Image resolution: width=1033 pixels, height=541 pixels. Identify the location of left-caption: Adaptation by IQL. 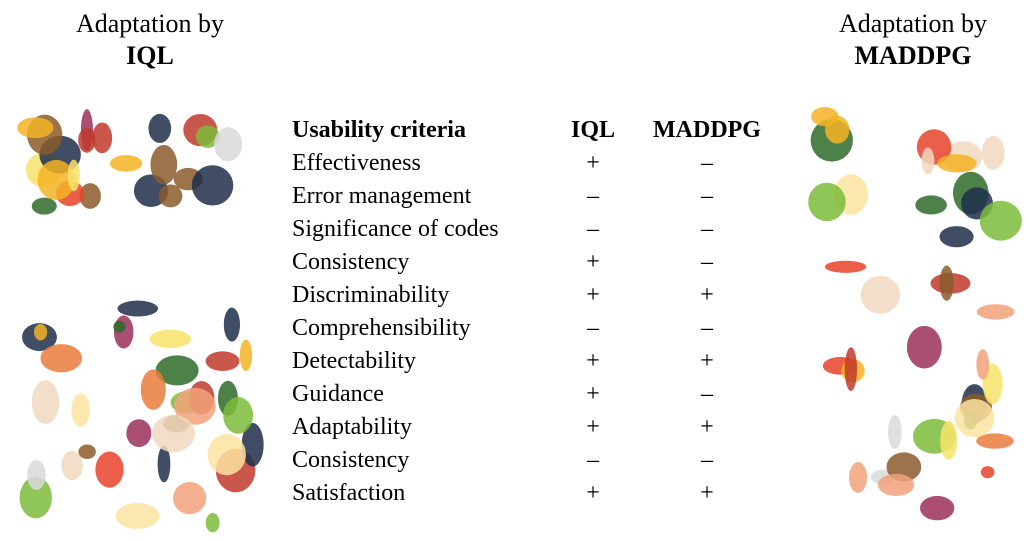
(150, 40).